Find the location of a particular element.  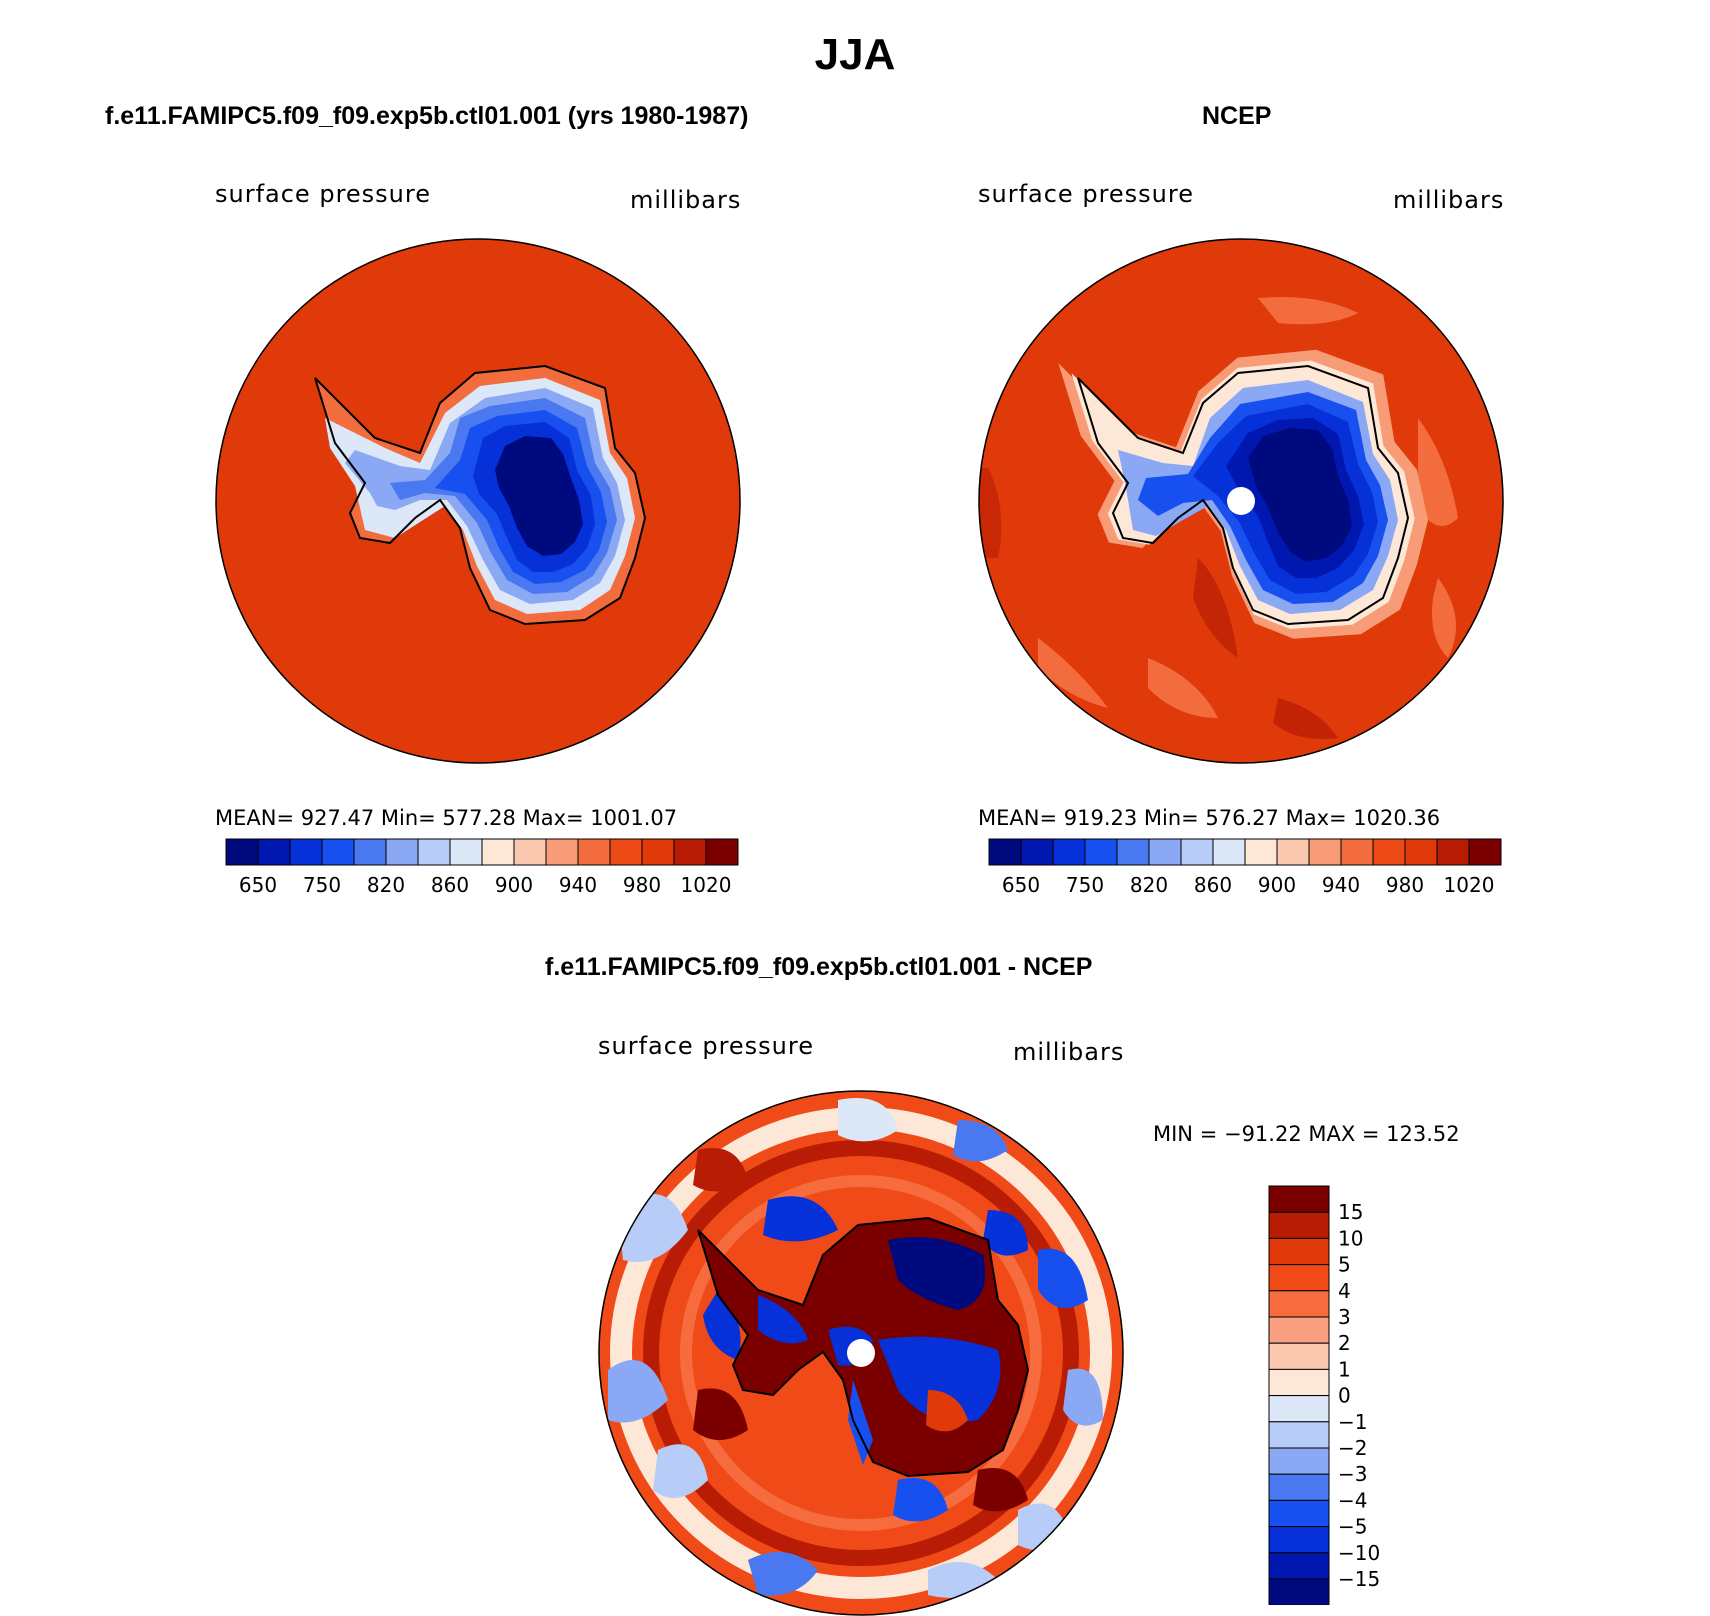

obs-units-label: millibars is located at coordinates (1449, 200).